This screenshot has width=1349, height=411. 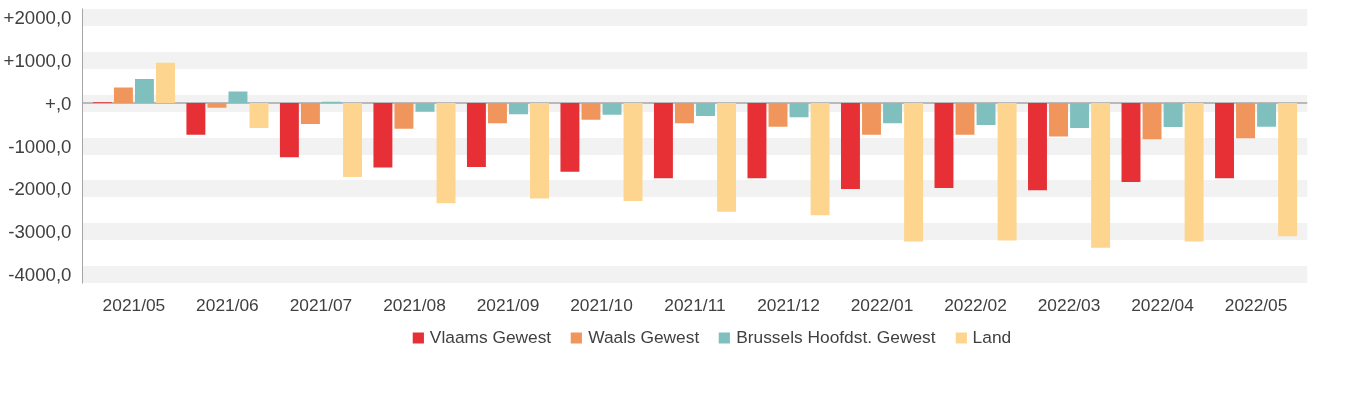 What do you see at coordinates (414, 304) in the screenshot?
I see `x-tick-label: 2021/08` at bounding box center [414, 304].